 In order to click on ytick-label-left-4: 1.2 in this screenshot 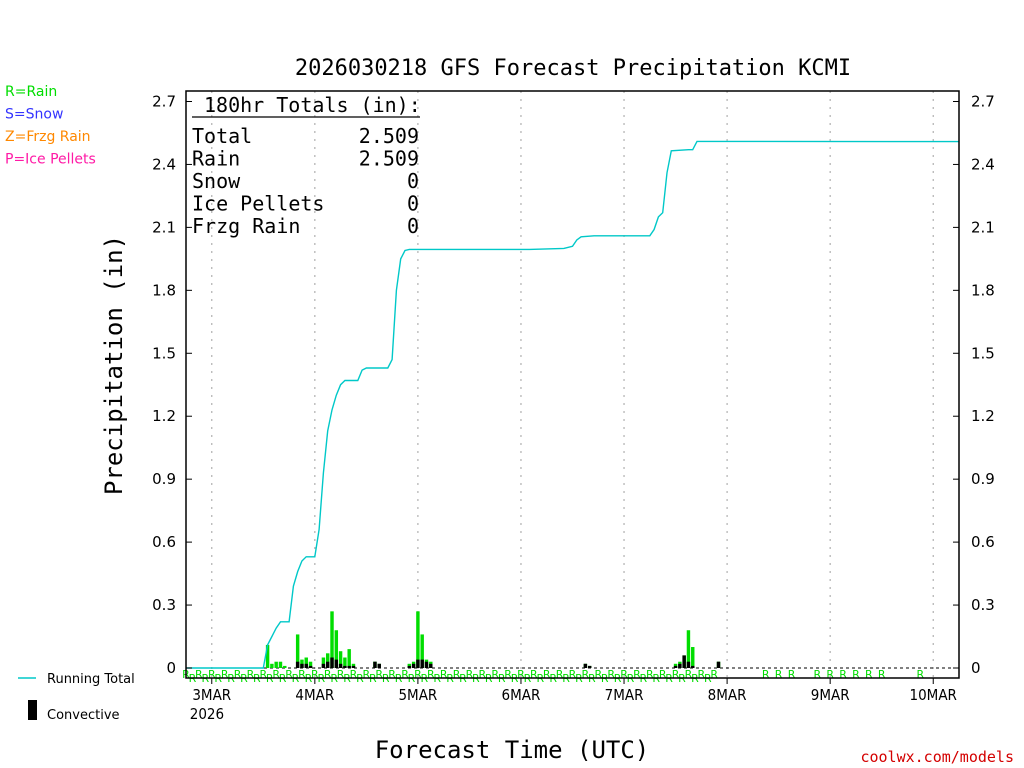, I will do `click(164, 416)`.